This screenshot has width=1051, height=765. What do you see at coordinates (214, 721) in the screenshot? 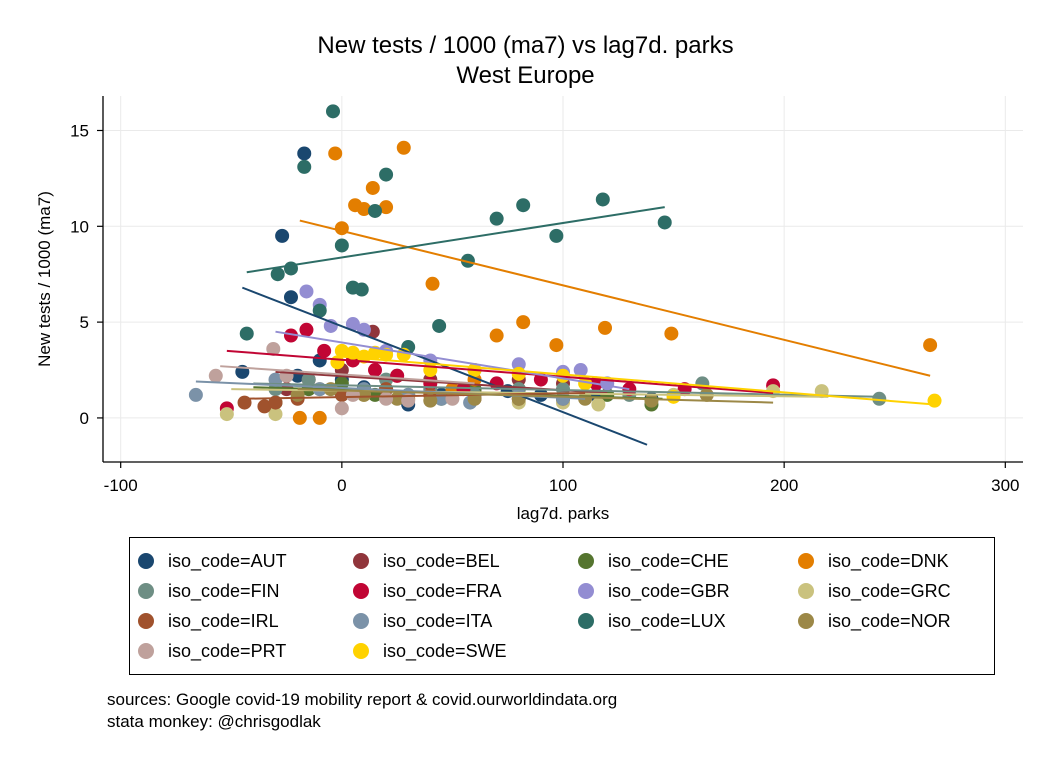
I see `author-note: stata monkey: @chrisgodlak` at bounding box center [214, 721].